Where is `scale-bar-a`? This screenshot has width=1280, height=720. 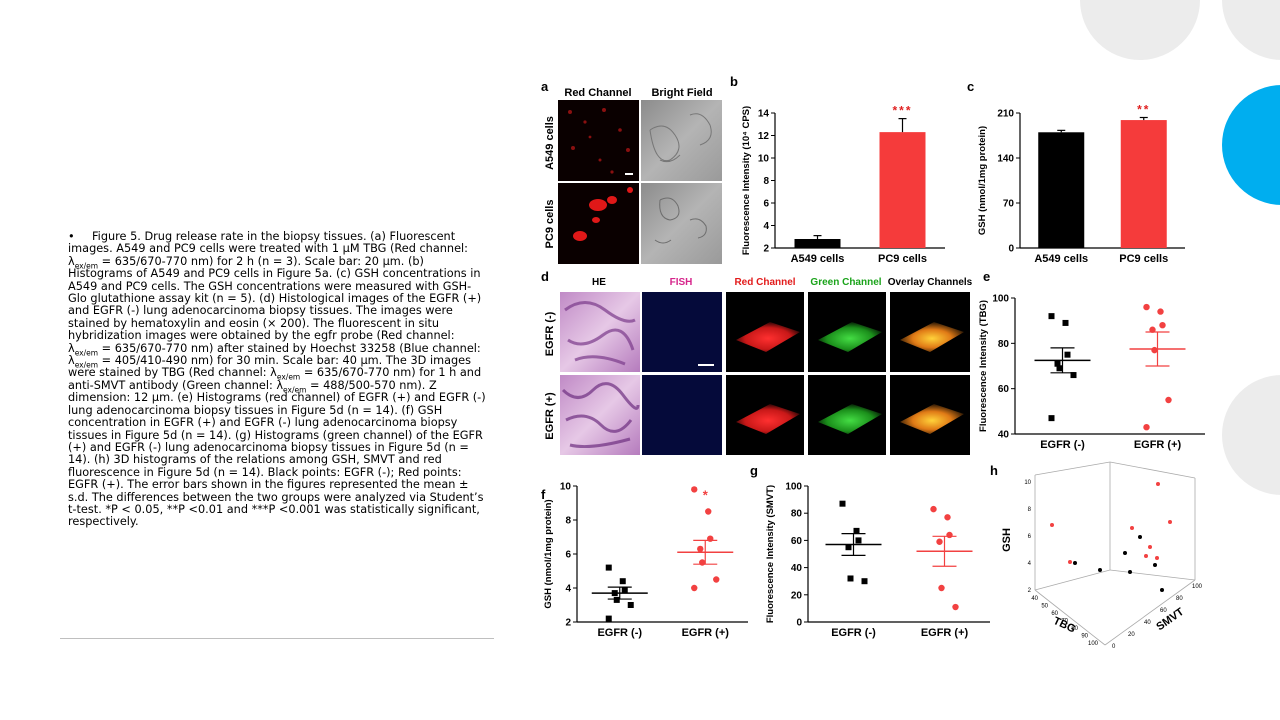
scale-bar-a is located at coordinates (629, 174).